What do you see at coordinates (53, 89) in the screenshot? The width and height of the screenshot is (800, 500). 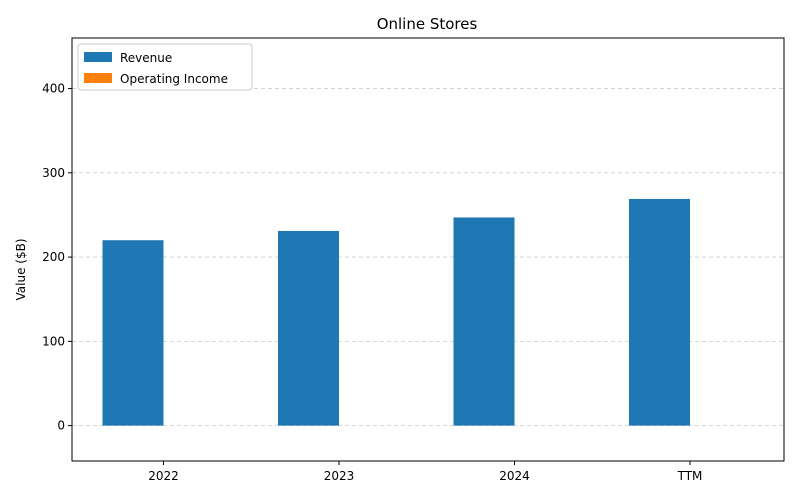 I see `y-tick-label: 400` at bounding box center [53, 89].